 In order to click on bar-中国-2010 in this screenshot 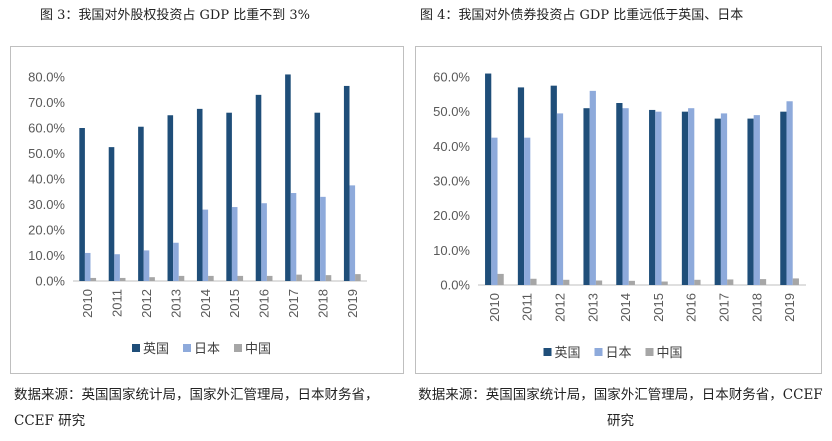, I will do `click(93, 279)`.